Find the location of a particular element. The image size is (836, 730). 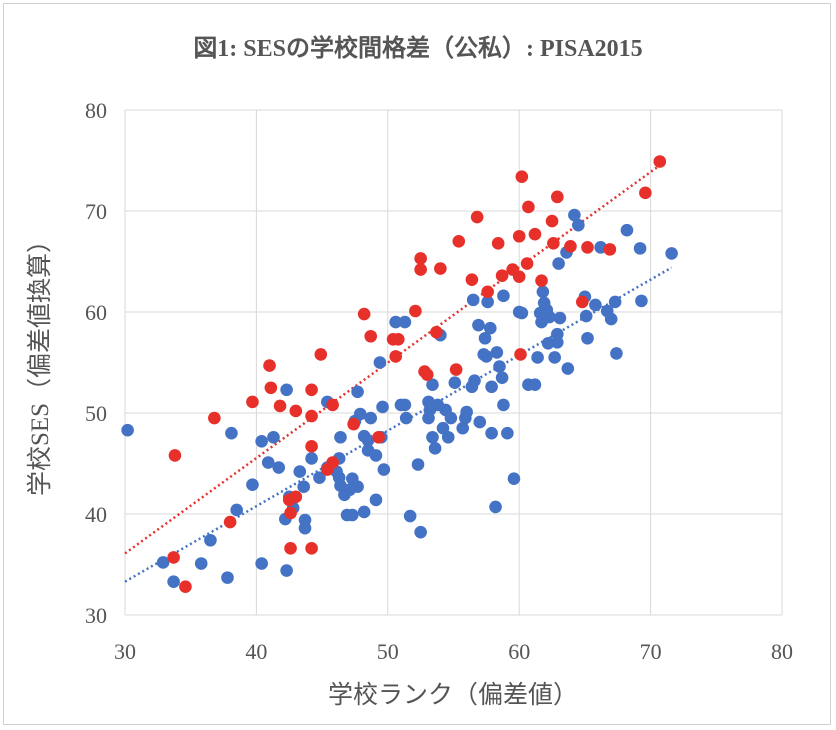

x-tick-label: 50 is located at coordinates (388, 651).